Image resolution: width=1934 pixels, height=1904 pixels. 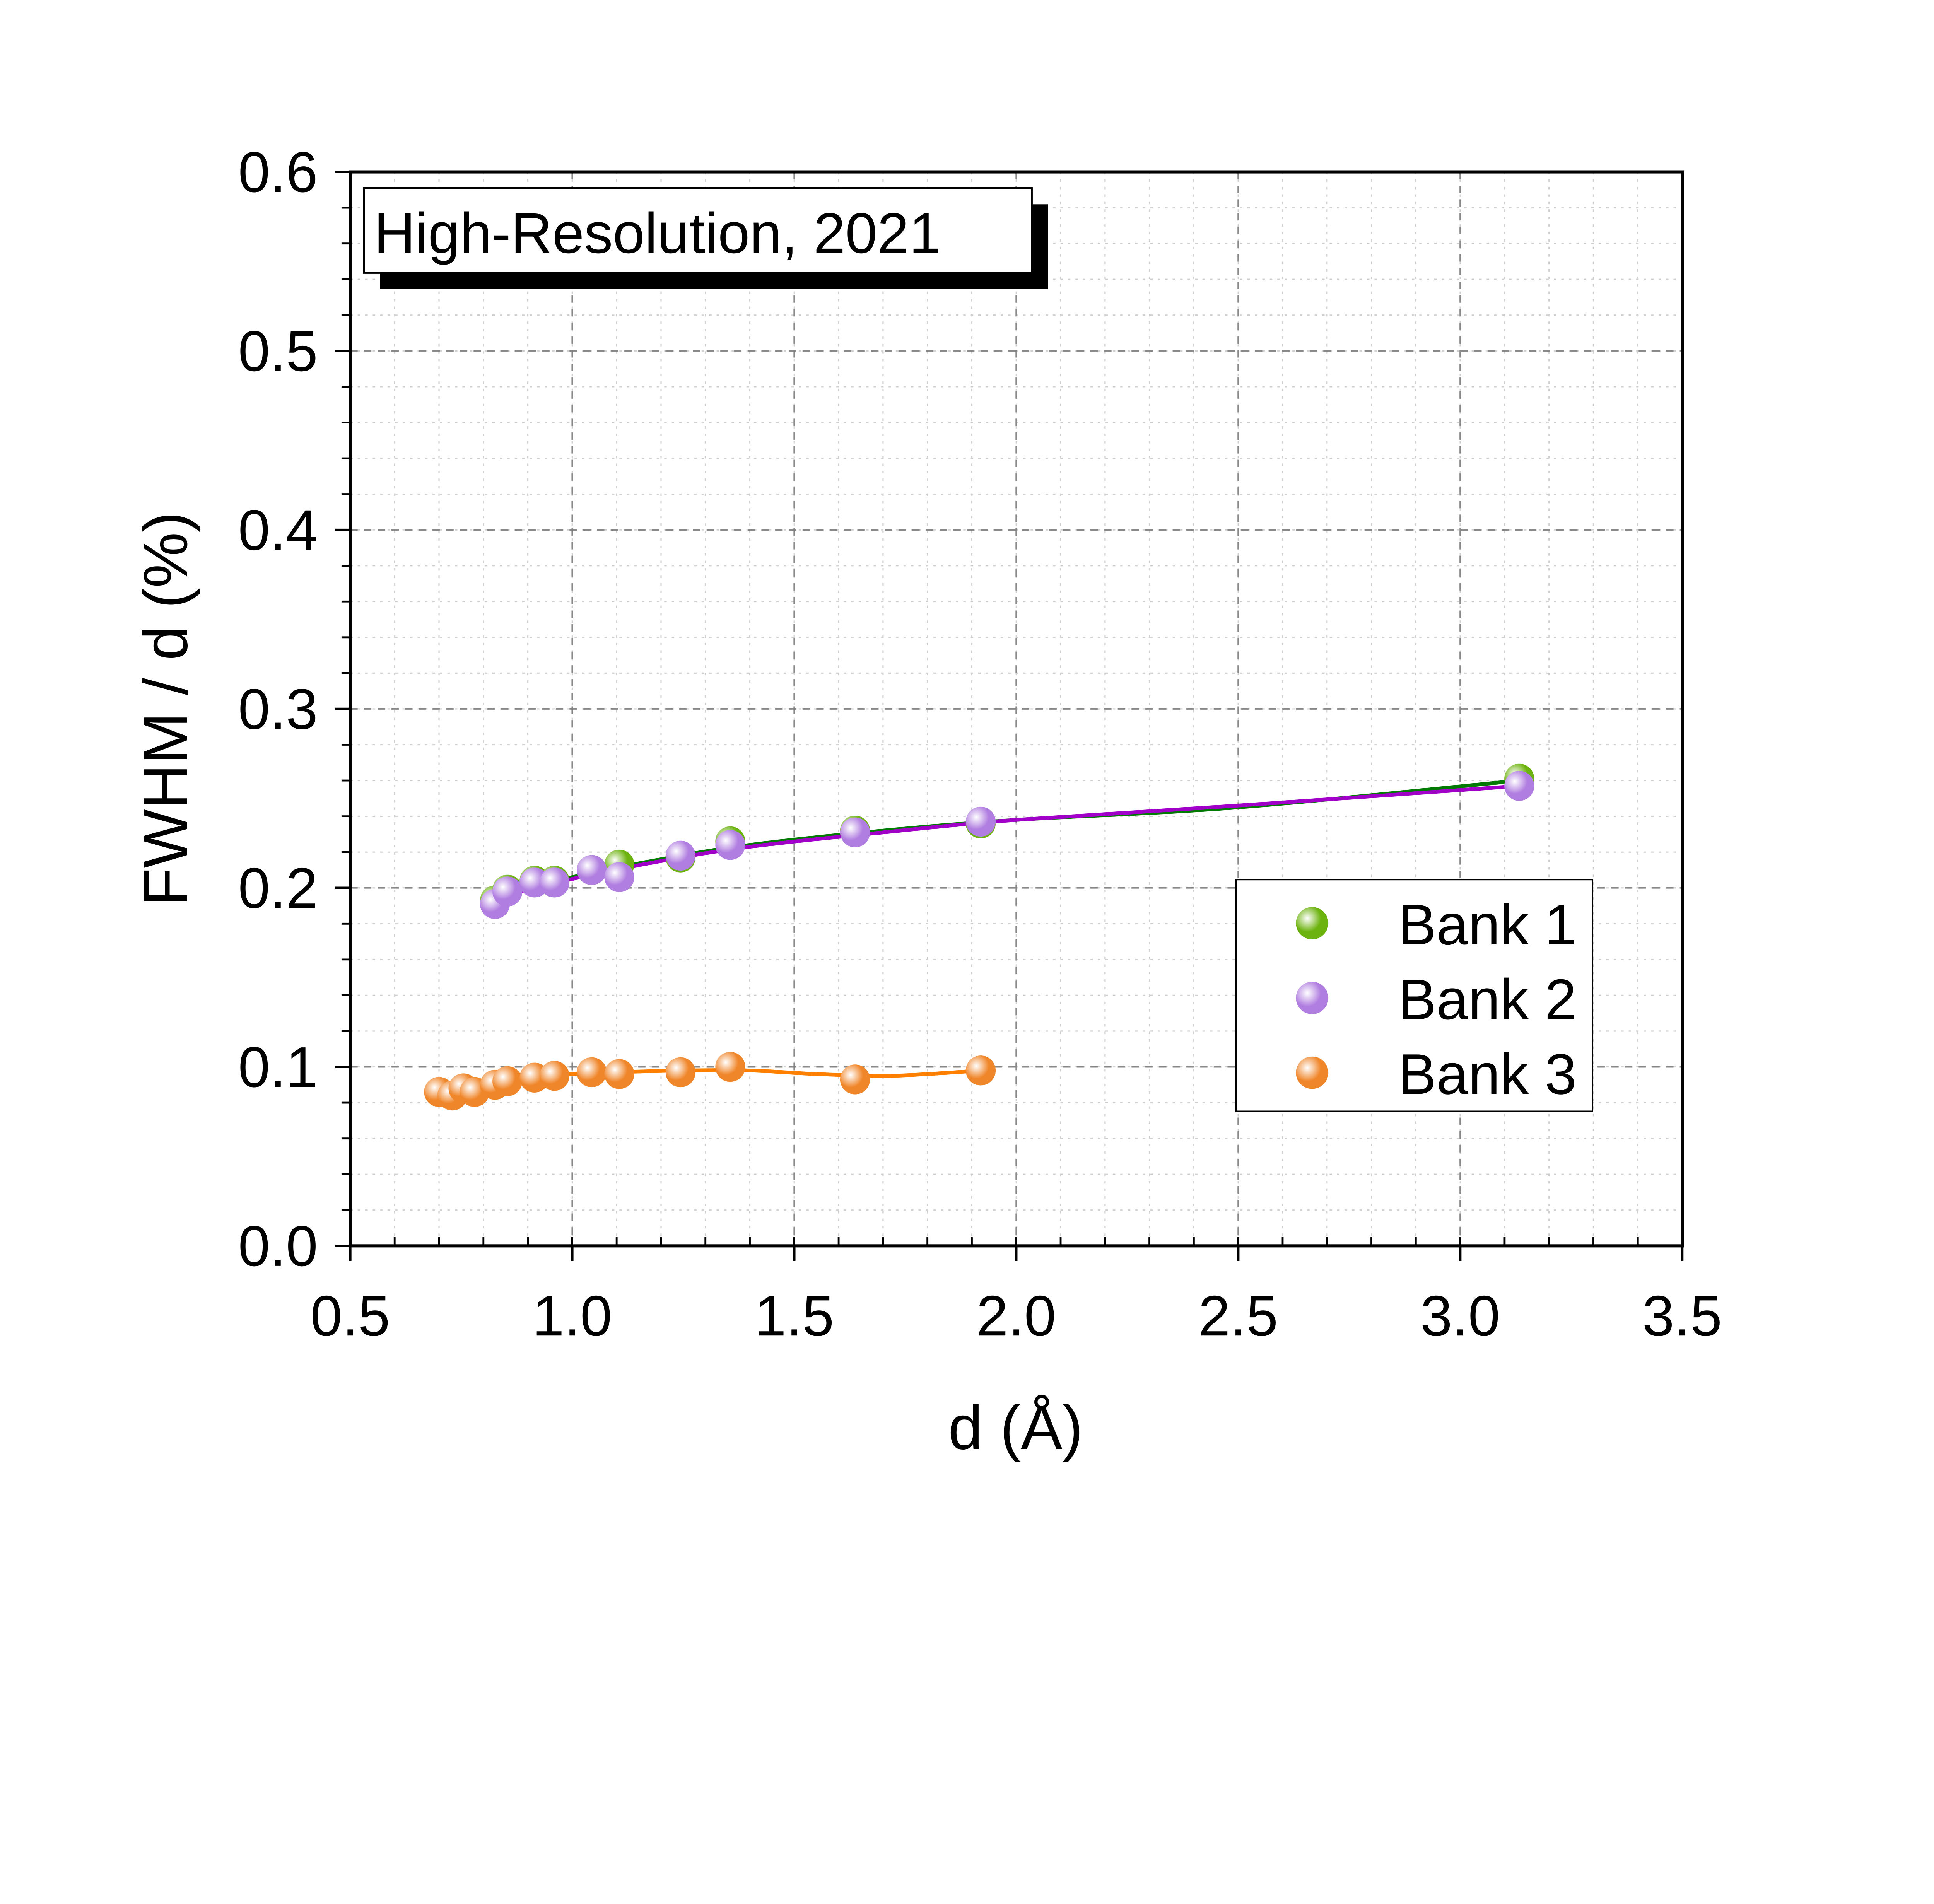 What do you see at coordinates (278, 888) in the screenshot?
I see `y-tick-label: 0.2` at bounding box center [278, 888].